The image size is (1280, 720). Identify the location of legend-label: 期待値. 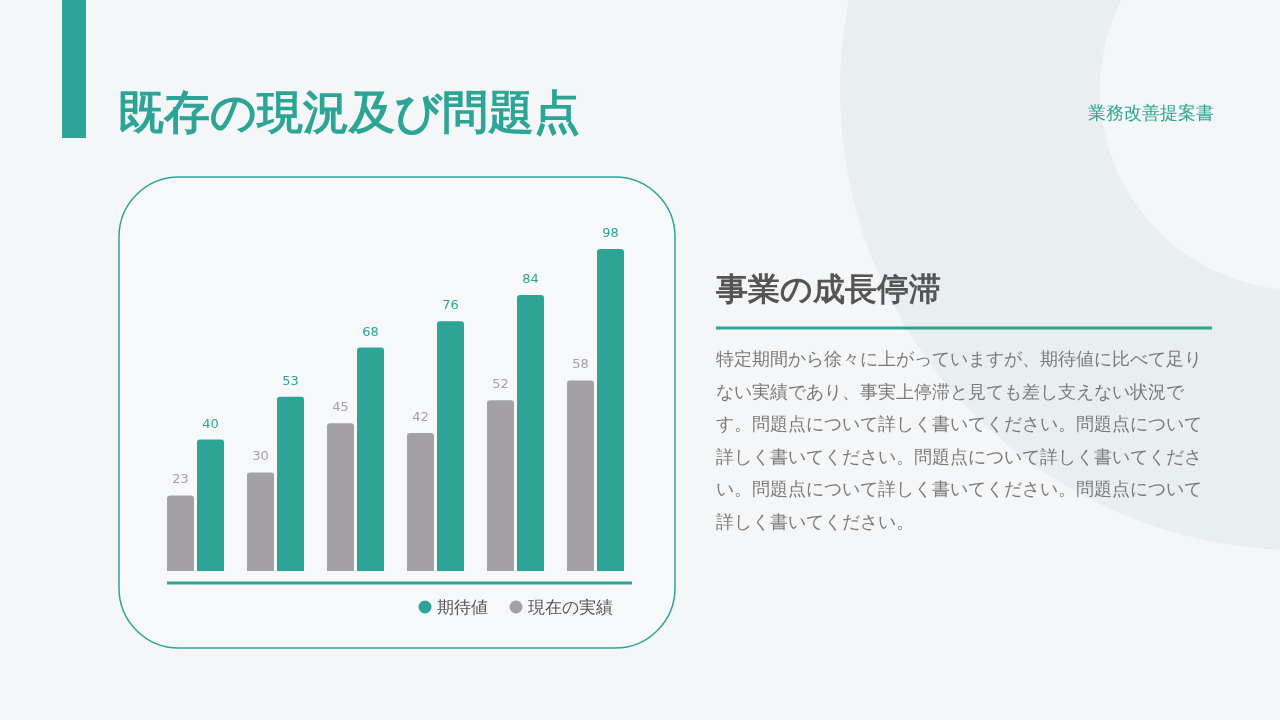
(462, 607).